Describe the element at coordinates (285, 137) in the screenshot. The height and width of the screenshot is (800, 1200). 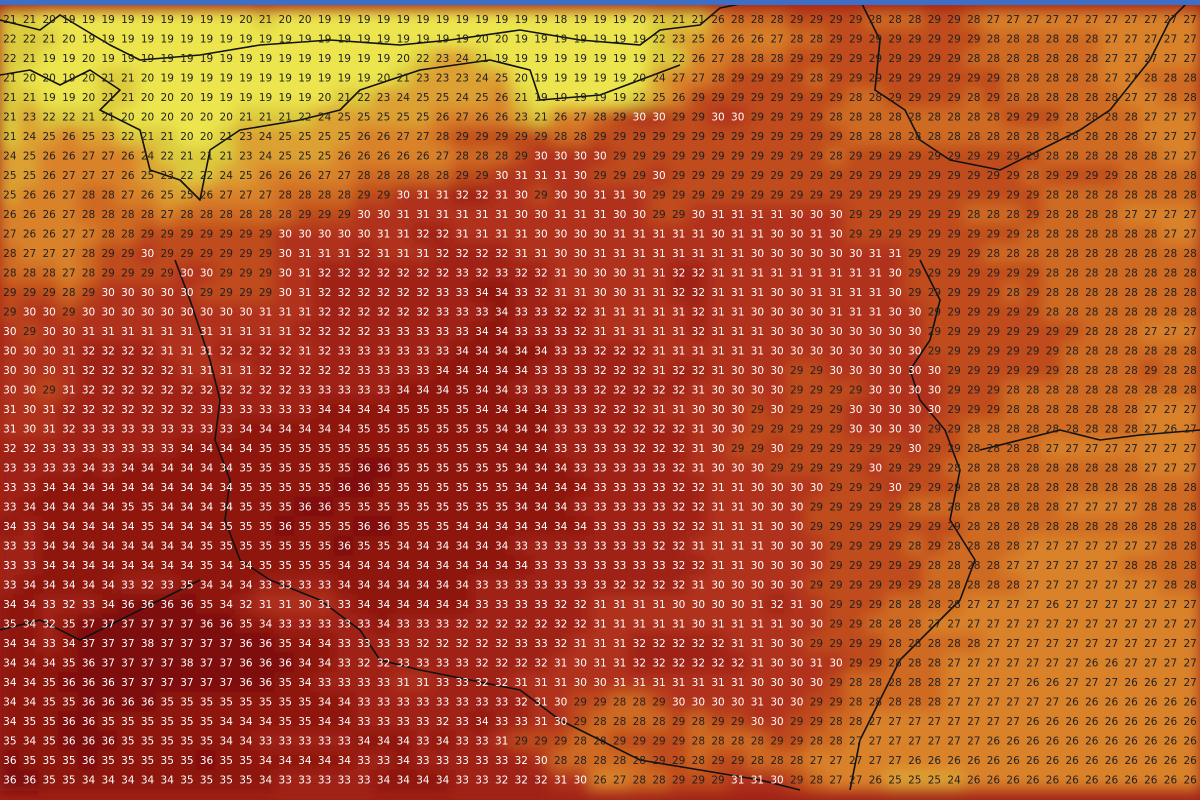
I see `temperature-value: 25` at that location.